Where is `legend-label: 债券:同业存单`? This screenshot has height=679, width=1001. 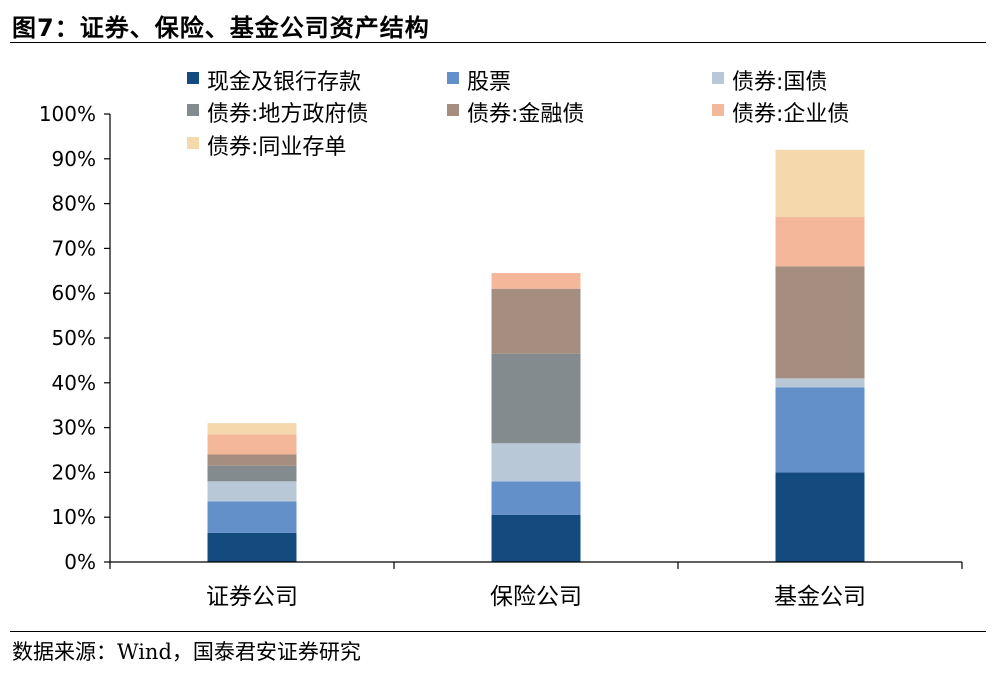 legend-label: 债券:同业存单 is located at coordinates (276, 147).